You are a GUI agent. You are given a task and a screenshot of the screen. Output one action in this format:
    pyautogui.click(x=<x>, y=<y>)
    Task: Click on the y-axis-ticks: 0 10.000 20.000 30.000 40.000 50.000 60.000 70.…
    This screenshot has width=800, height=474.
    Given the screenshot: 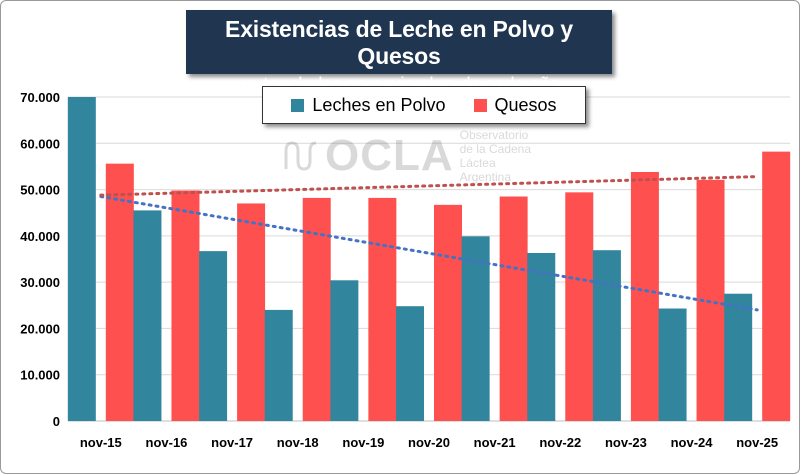 What is the action you would take?
    pyautogui.click(x=40, y=259)
    